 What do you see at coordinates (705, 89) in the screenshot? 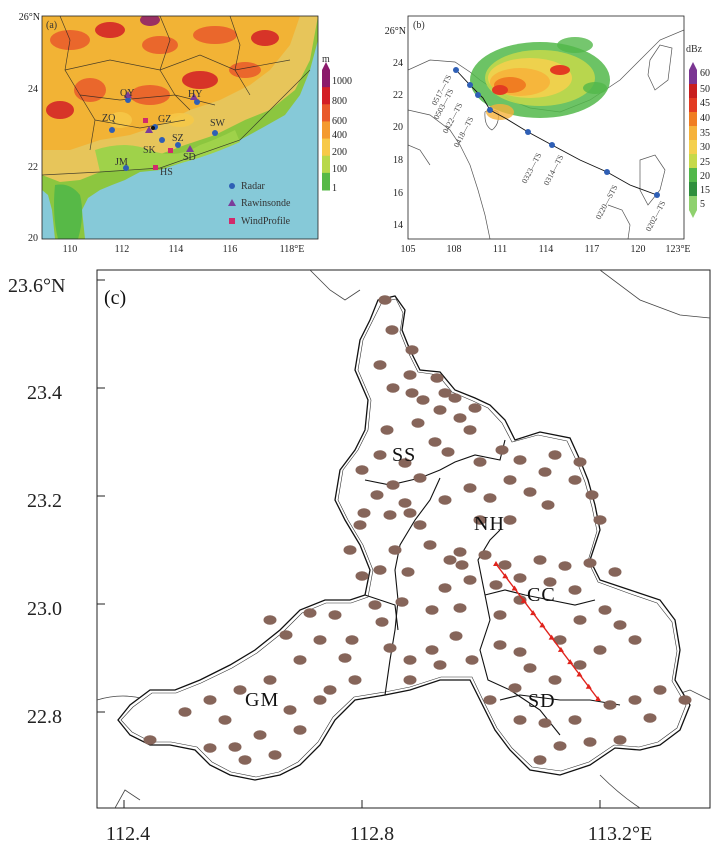
I see `colorbar-tick: 50` at bounding box center [705, 89].